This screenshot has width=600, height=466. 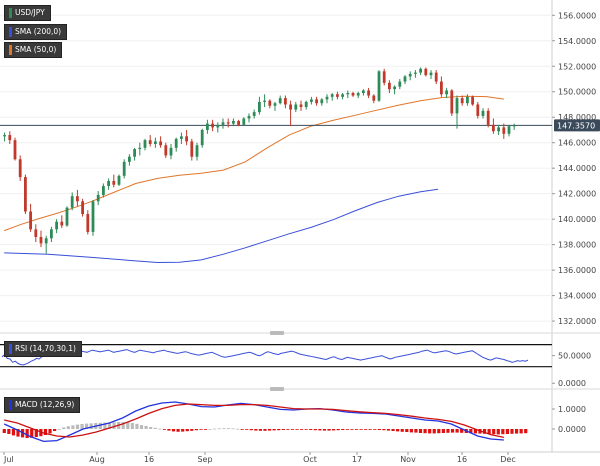 What do you see at coordinates (507, 459) in the screenshot?
I see `x-tick-label: Dec` at bounding box center [507, 459].